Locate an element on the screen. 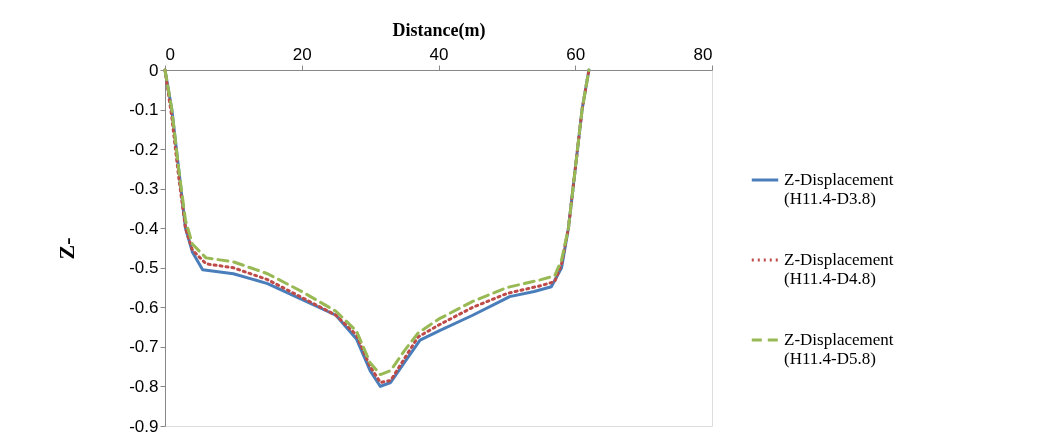 The image size is (1046, 441). x-tick-label: 20 is located at coordinates (302, 54).